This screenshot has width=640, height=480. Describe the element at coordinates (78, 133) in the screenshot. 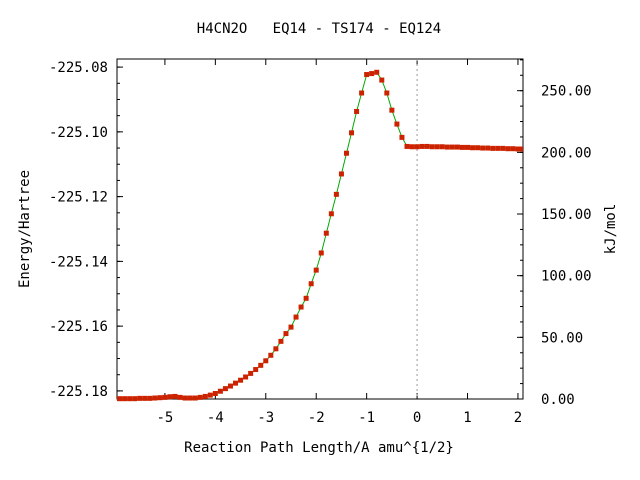

I see `y-tick-label: -225.10` at that location.